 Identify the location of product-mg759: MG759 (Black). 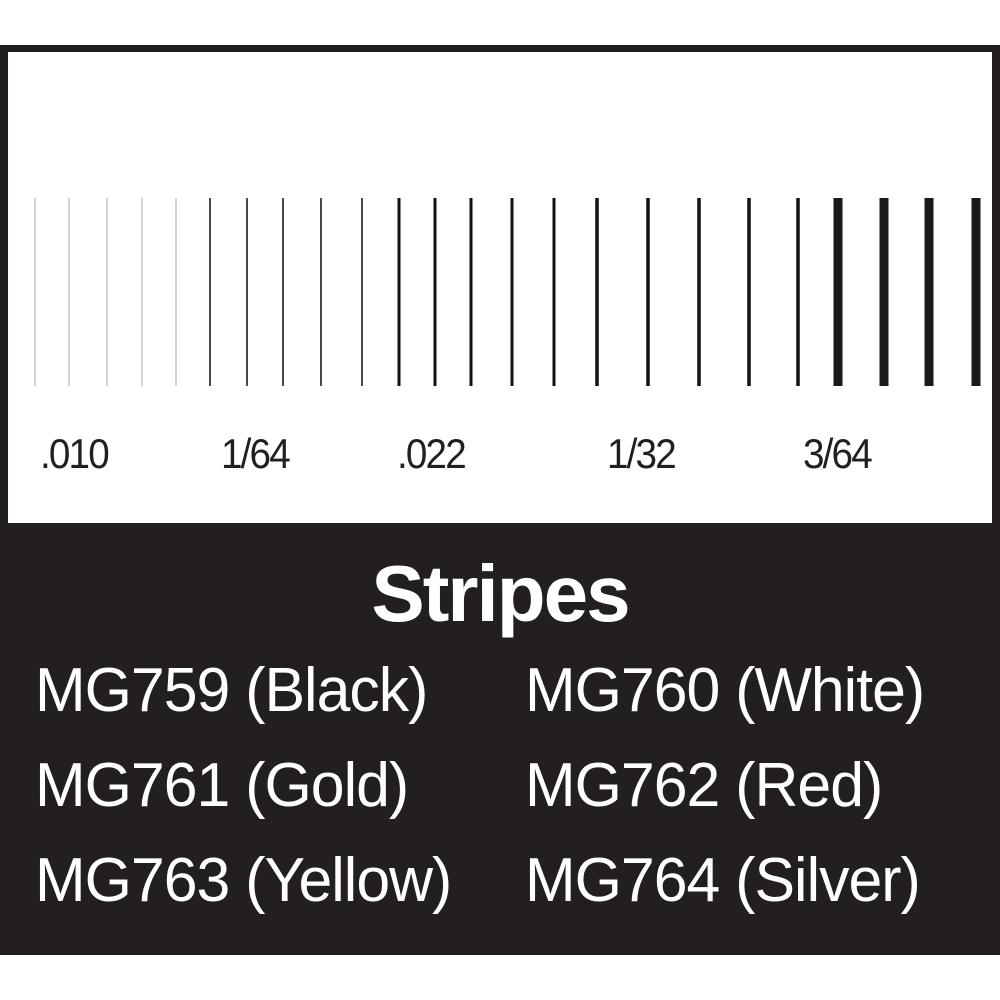
(231, 690).